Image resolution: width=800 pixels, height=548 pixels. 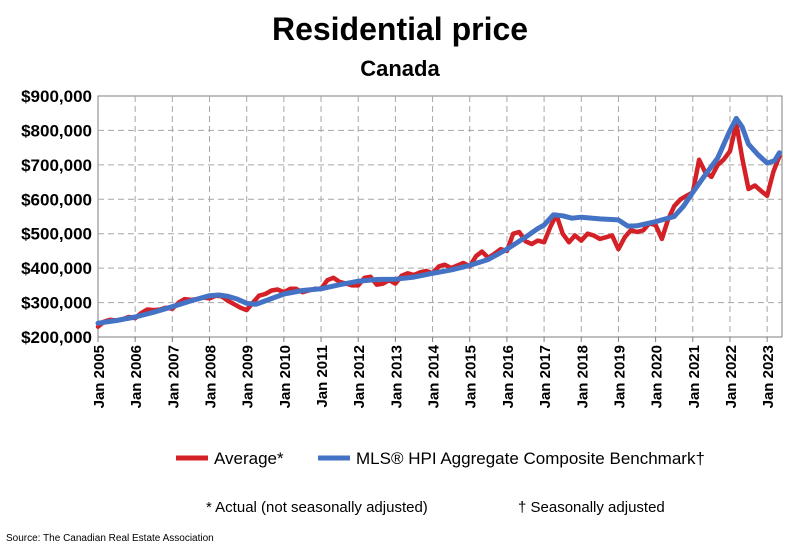 What do you see at coordinates (322, 376) in the screenshot?
I see `x-tick-label: Jan 2011` at bounding box center [322, 376].